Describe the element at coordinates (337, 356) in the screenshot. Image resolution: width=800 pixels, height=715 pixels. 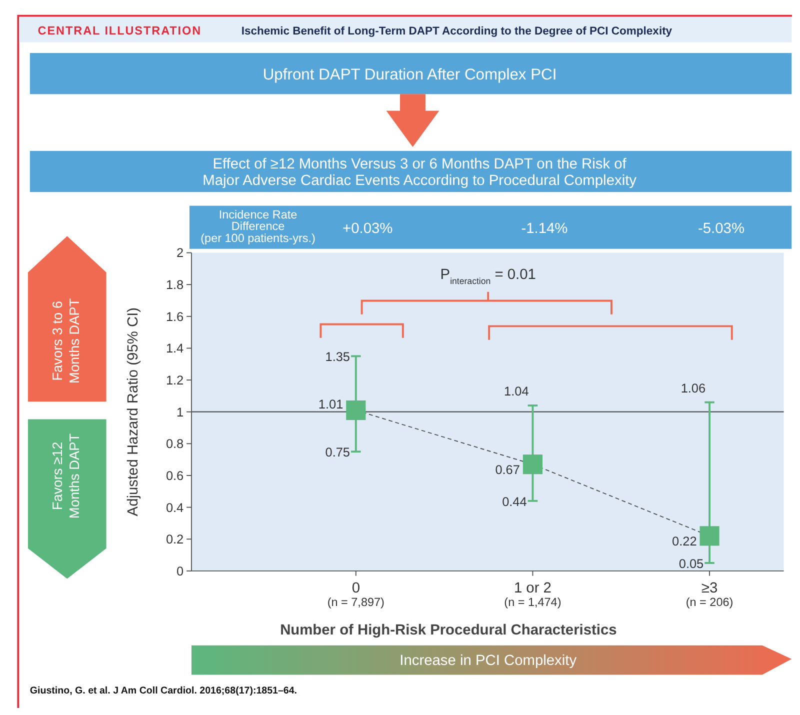
I see `annotation: 1.35` at that location.